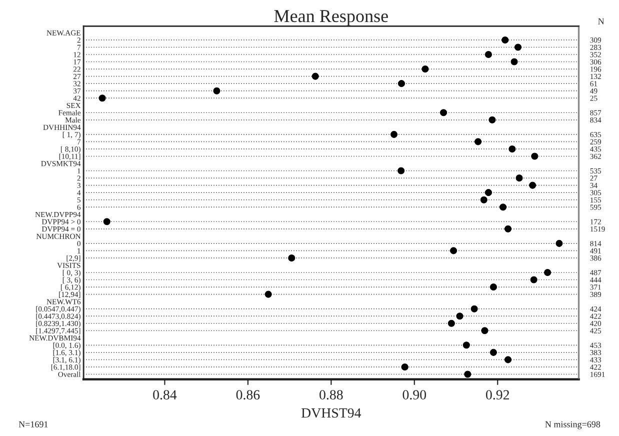 Image resolution: width=619 pixels, height=436 pixels. I want to click on y2-axis-title: N, so click(601, 21).